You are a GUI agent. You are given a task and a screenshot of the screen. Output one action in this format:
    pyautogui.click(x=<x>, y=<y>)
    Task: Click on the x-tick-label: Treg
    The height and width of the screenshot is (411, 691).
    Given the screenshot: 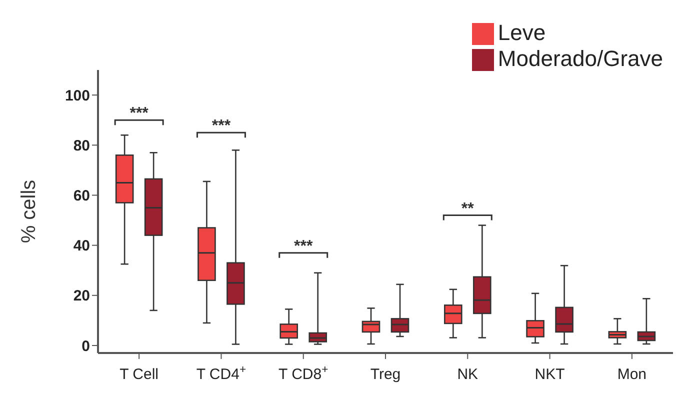 What is the action you would take?
    pyautogui.click(x=385, y=374)
    